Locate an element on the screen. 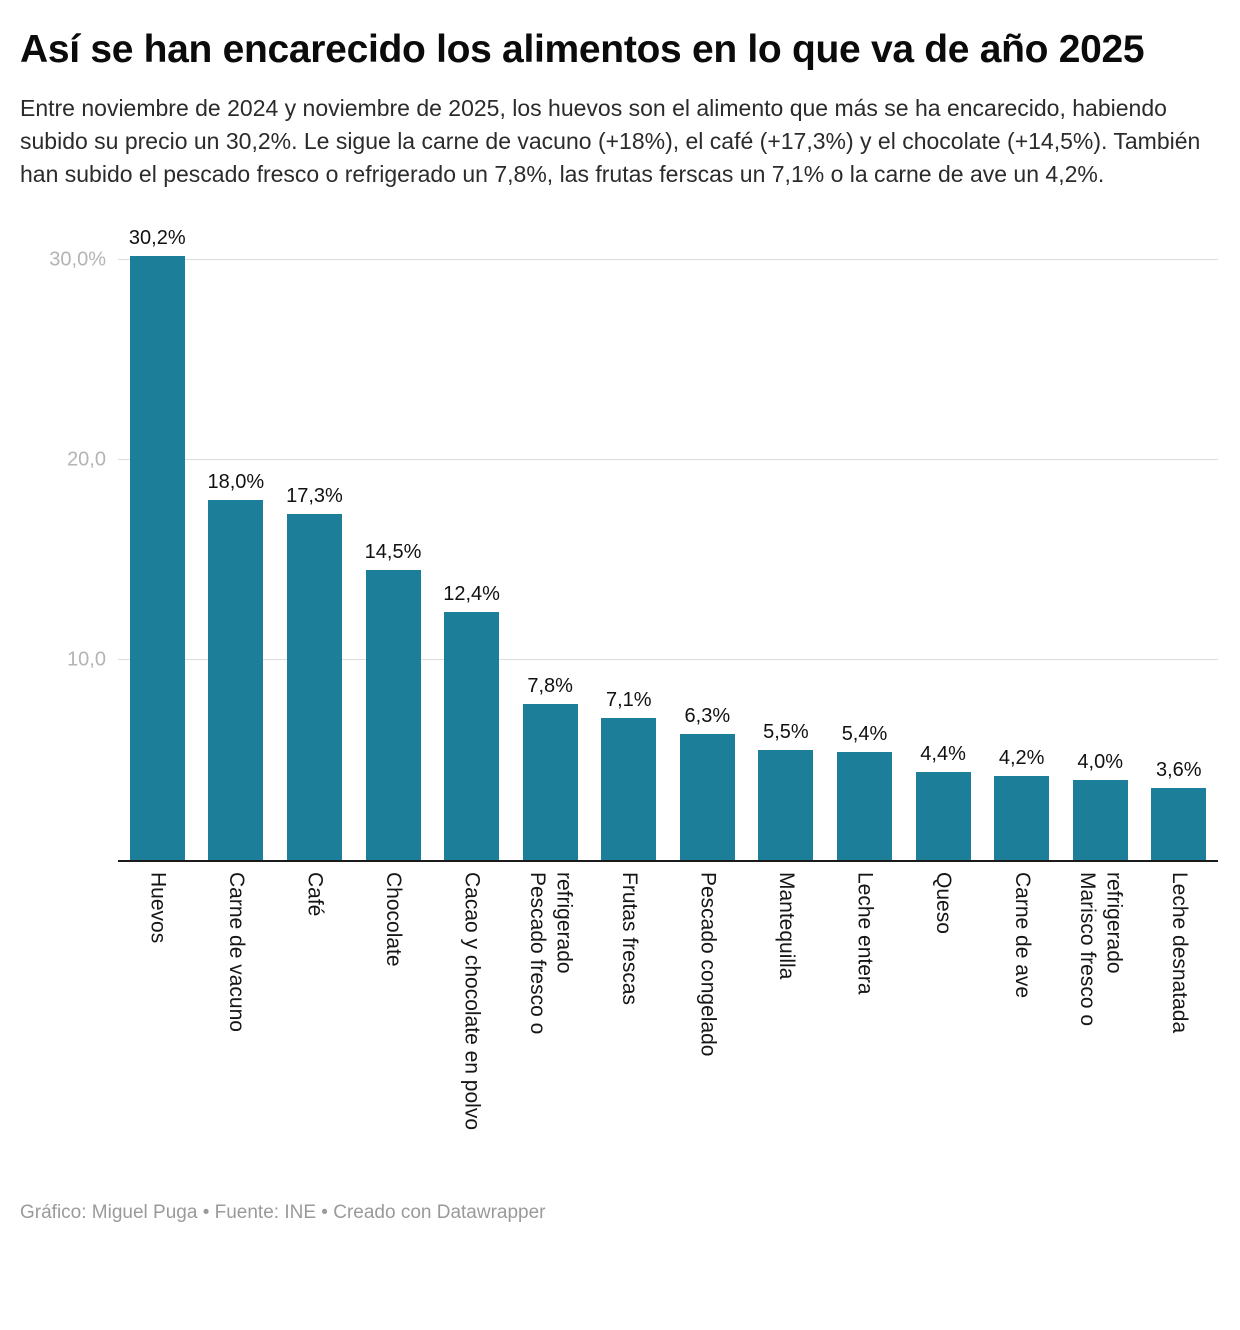 Image resolution: width=1240 pixels, height=1330 pixels. bar-column: 3,6% is located at coordinates (1179, 809).